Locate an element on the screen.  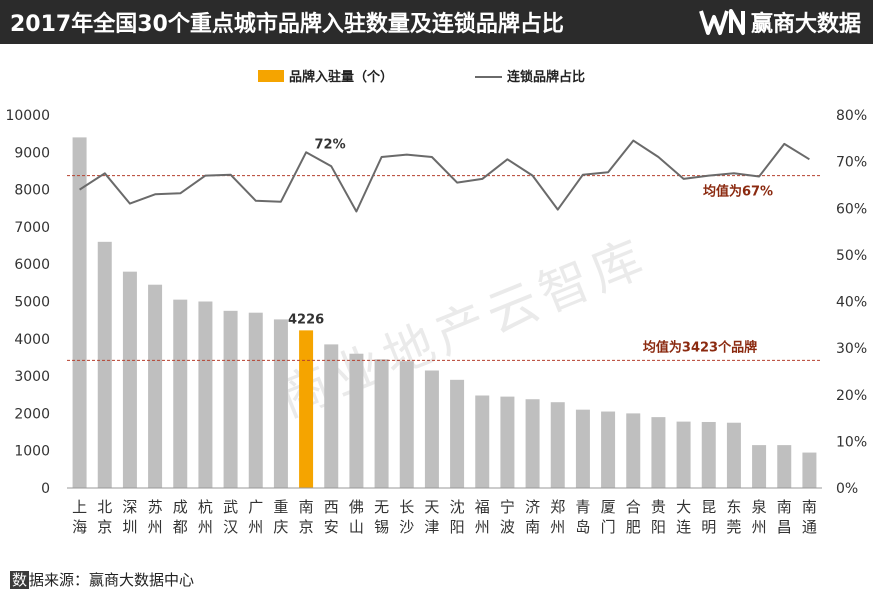
x-tick-label: 苏 is located at coordinates (155, 507).